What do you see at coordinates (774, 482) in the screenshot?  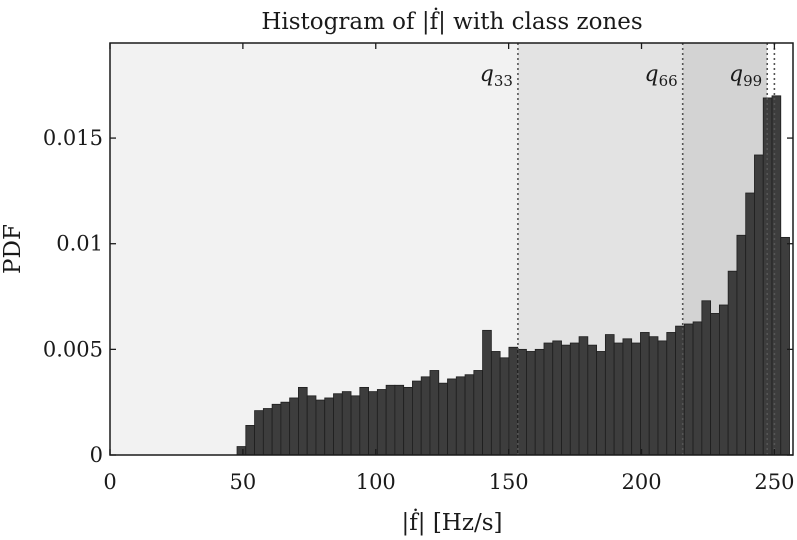 I see `x-tick-label: 250` at bounding box center [774, 482].